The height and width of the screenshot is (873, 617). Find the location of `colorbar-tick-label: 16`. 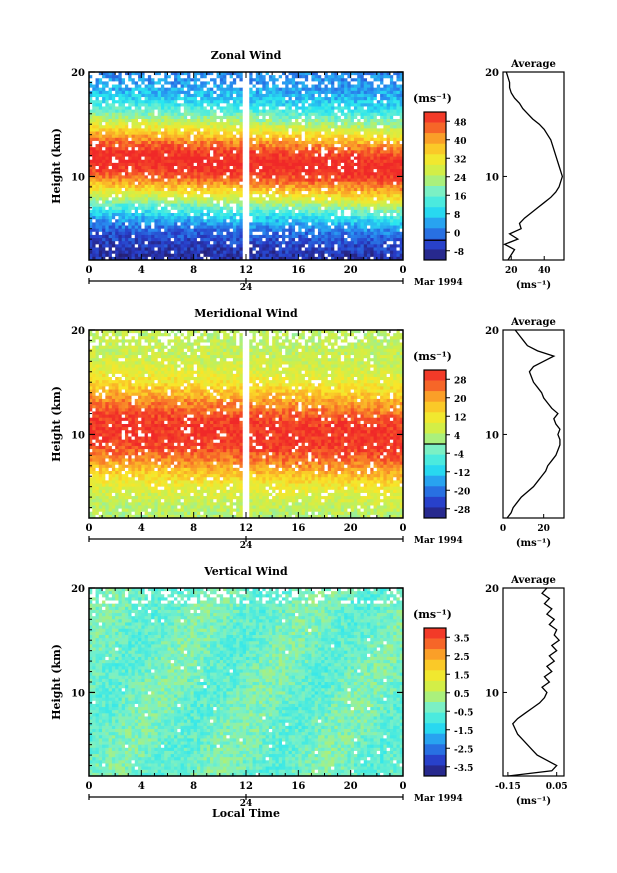

colorbar-tick-label: 16 is located at coordinates (460, 197).